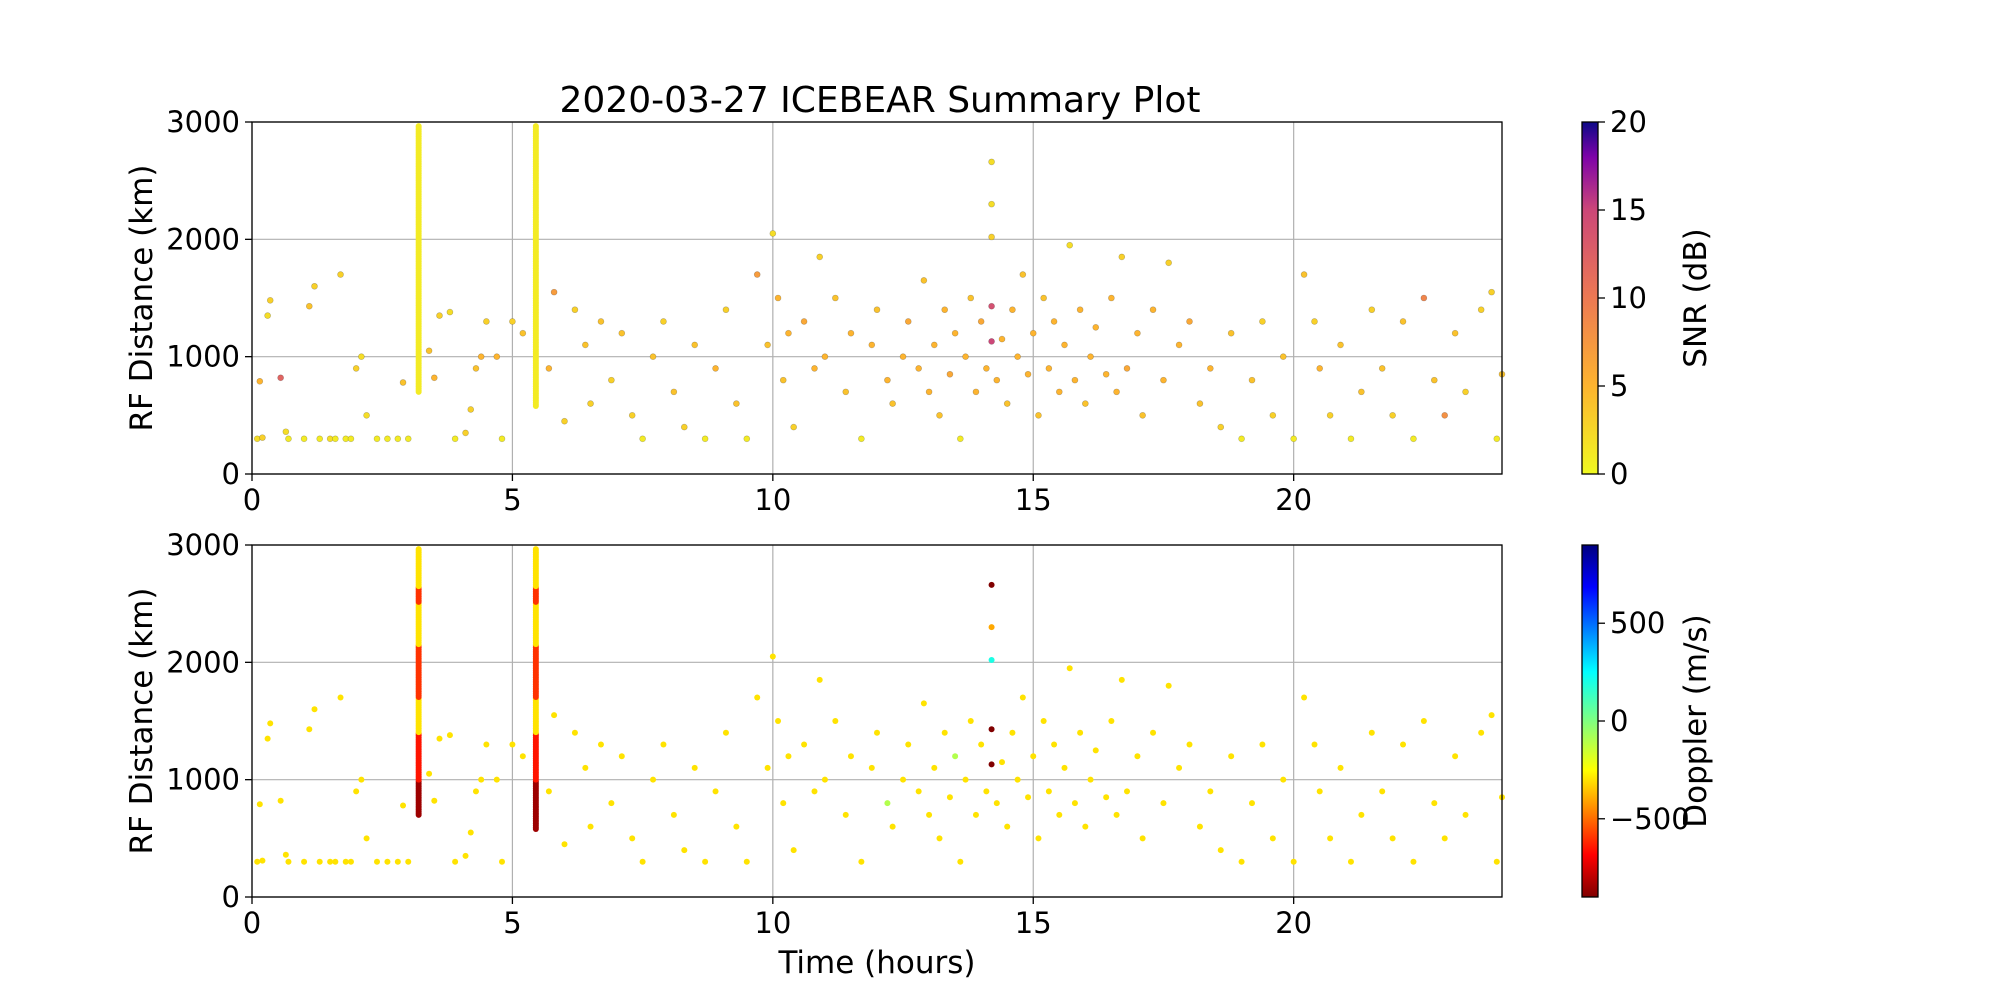 This screenshot has height=1000, width=2000. Describe the element at coordinates (880, 100) in the screenshot. I see `chart-title: 2020-03-27 ICEBEAR Summary Plot` at that location.